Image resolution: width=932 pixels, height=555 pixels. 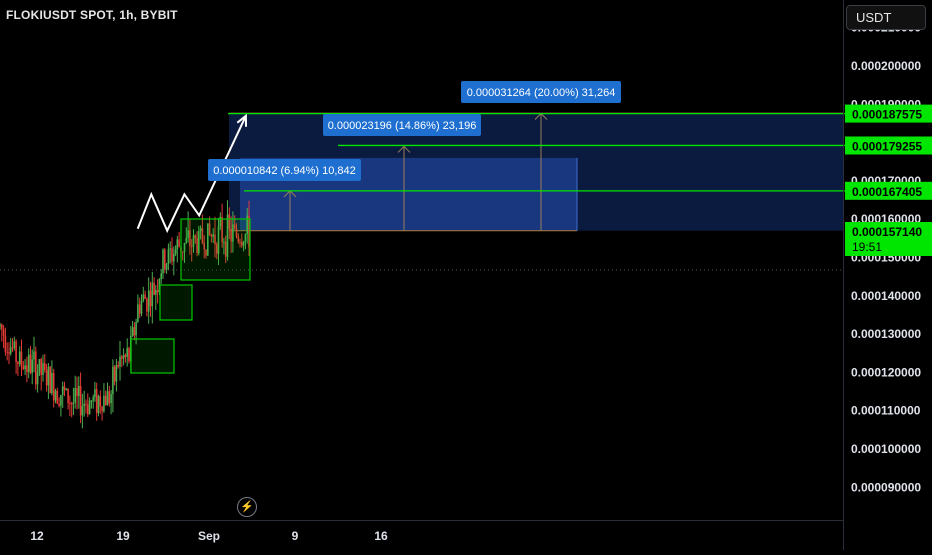 I want to click on y-tick-label: 0.000130000, so click(x=886, y=334).